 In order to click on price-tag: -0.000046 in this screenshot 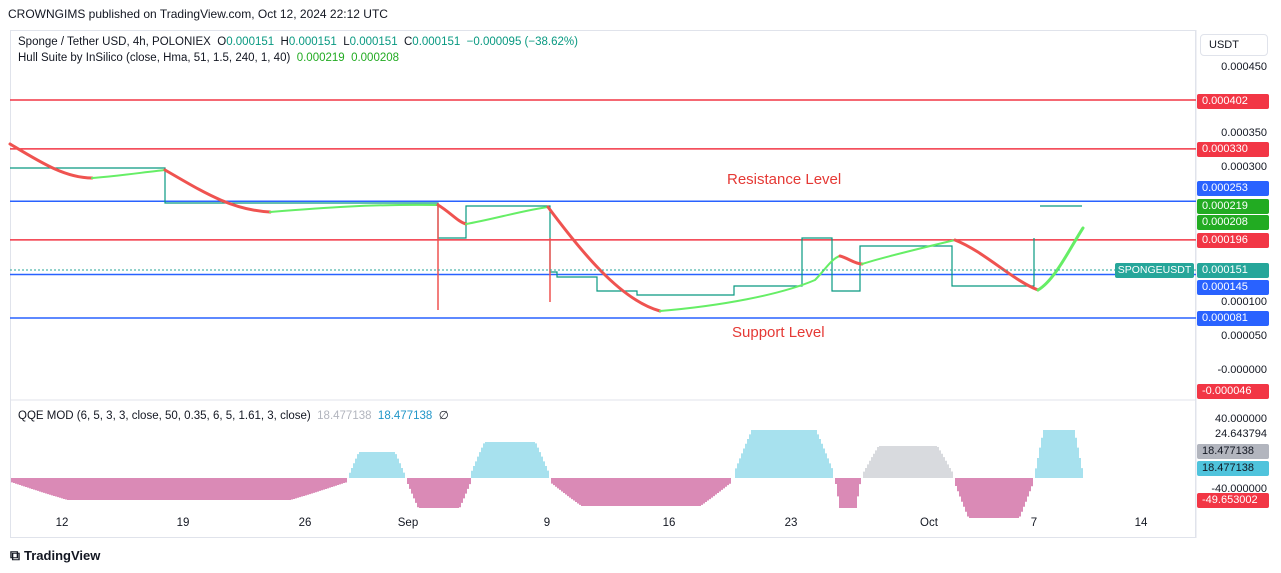, I will do `click(1233, 391)`.